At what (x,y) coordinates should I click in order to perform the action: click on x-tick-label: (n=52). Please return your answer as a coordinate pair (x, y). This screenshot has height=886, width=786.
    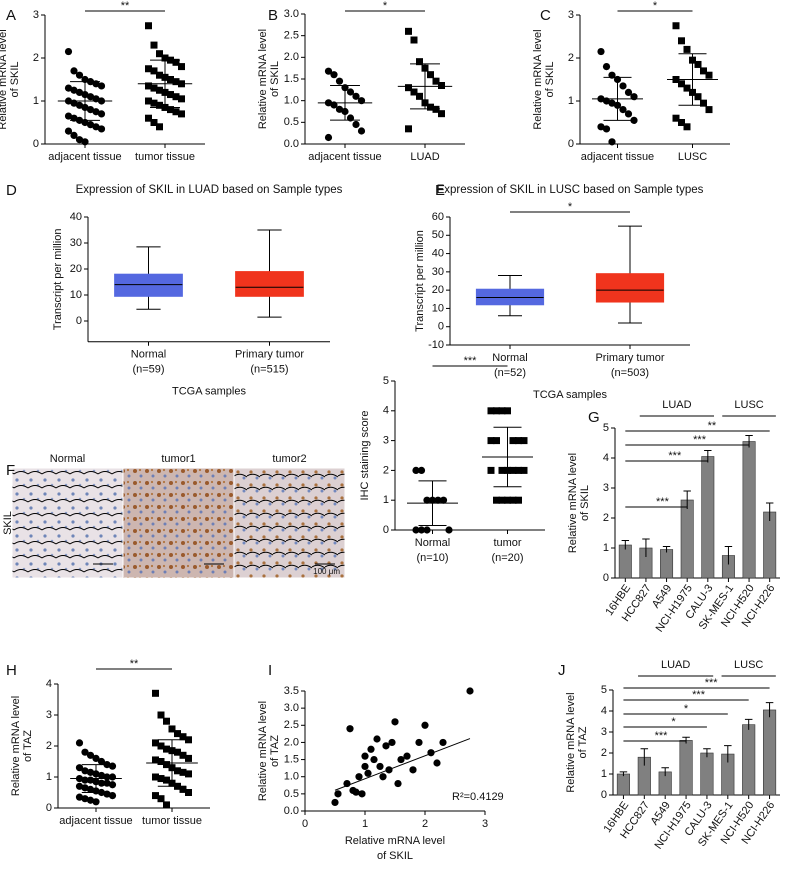
    Looking at the image, I should click on (510, 373).